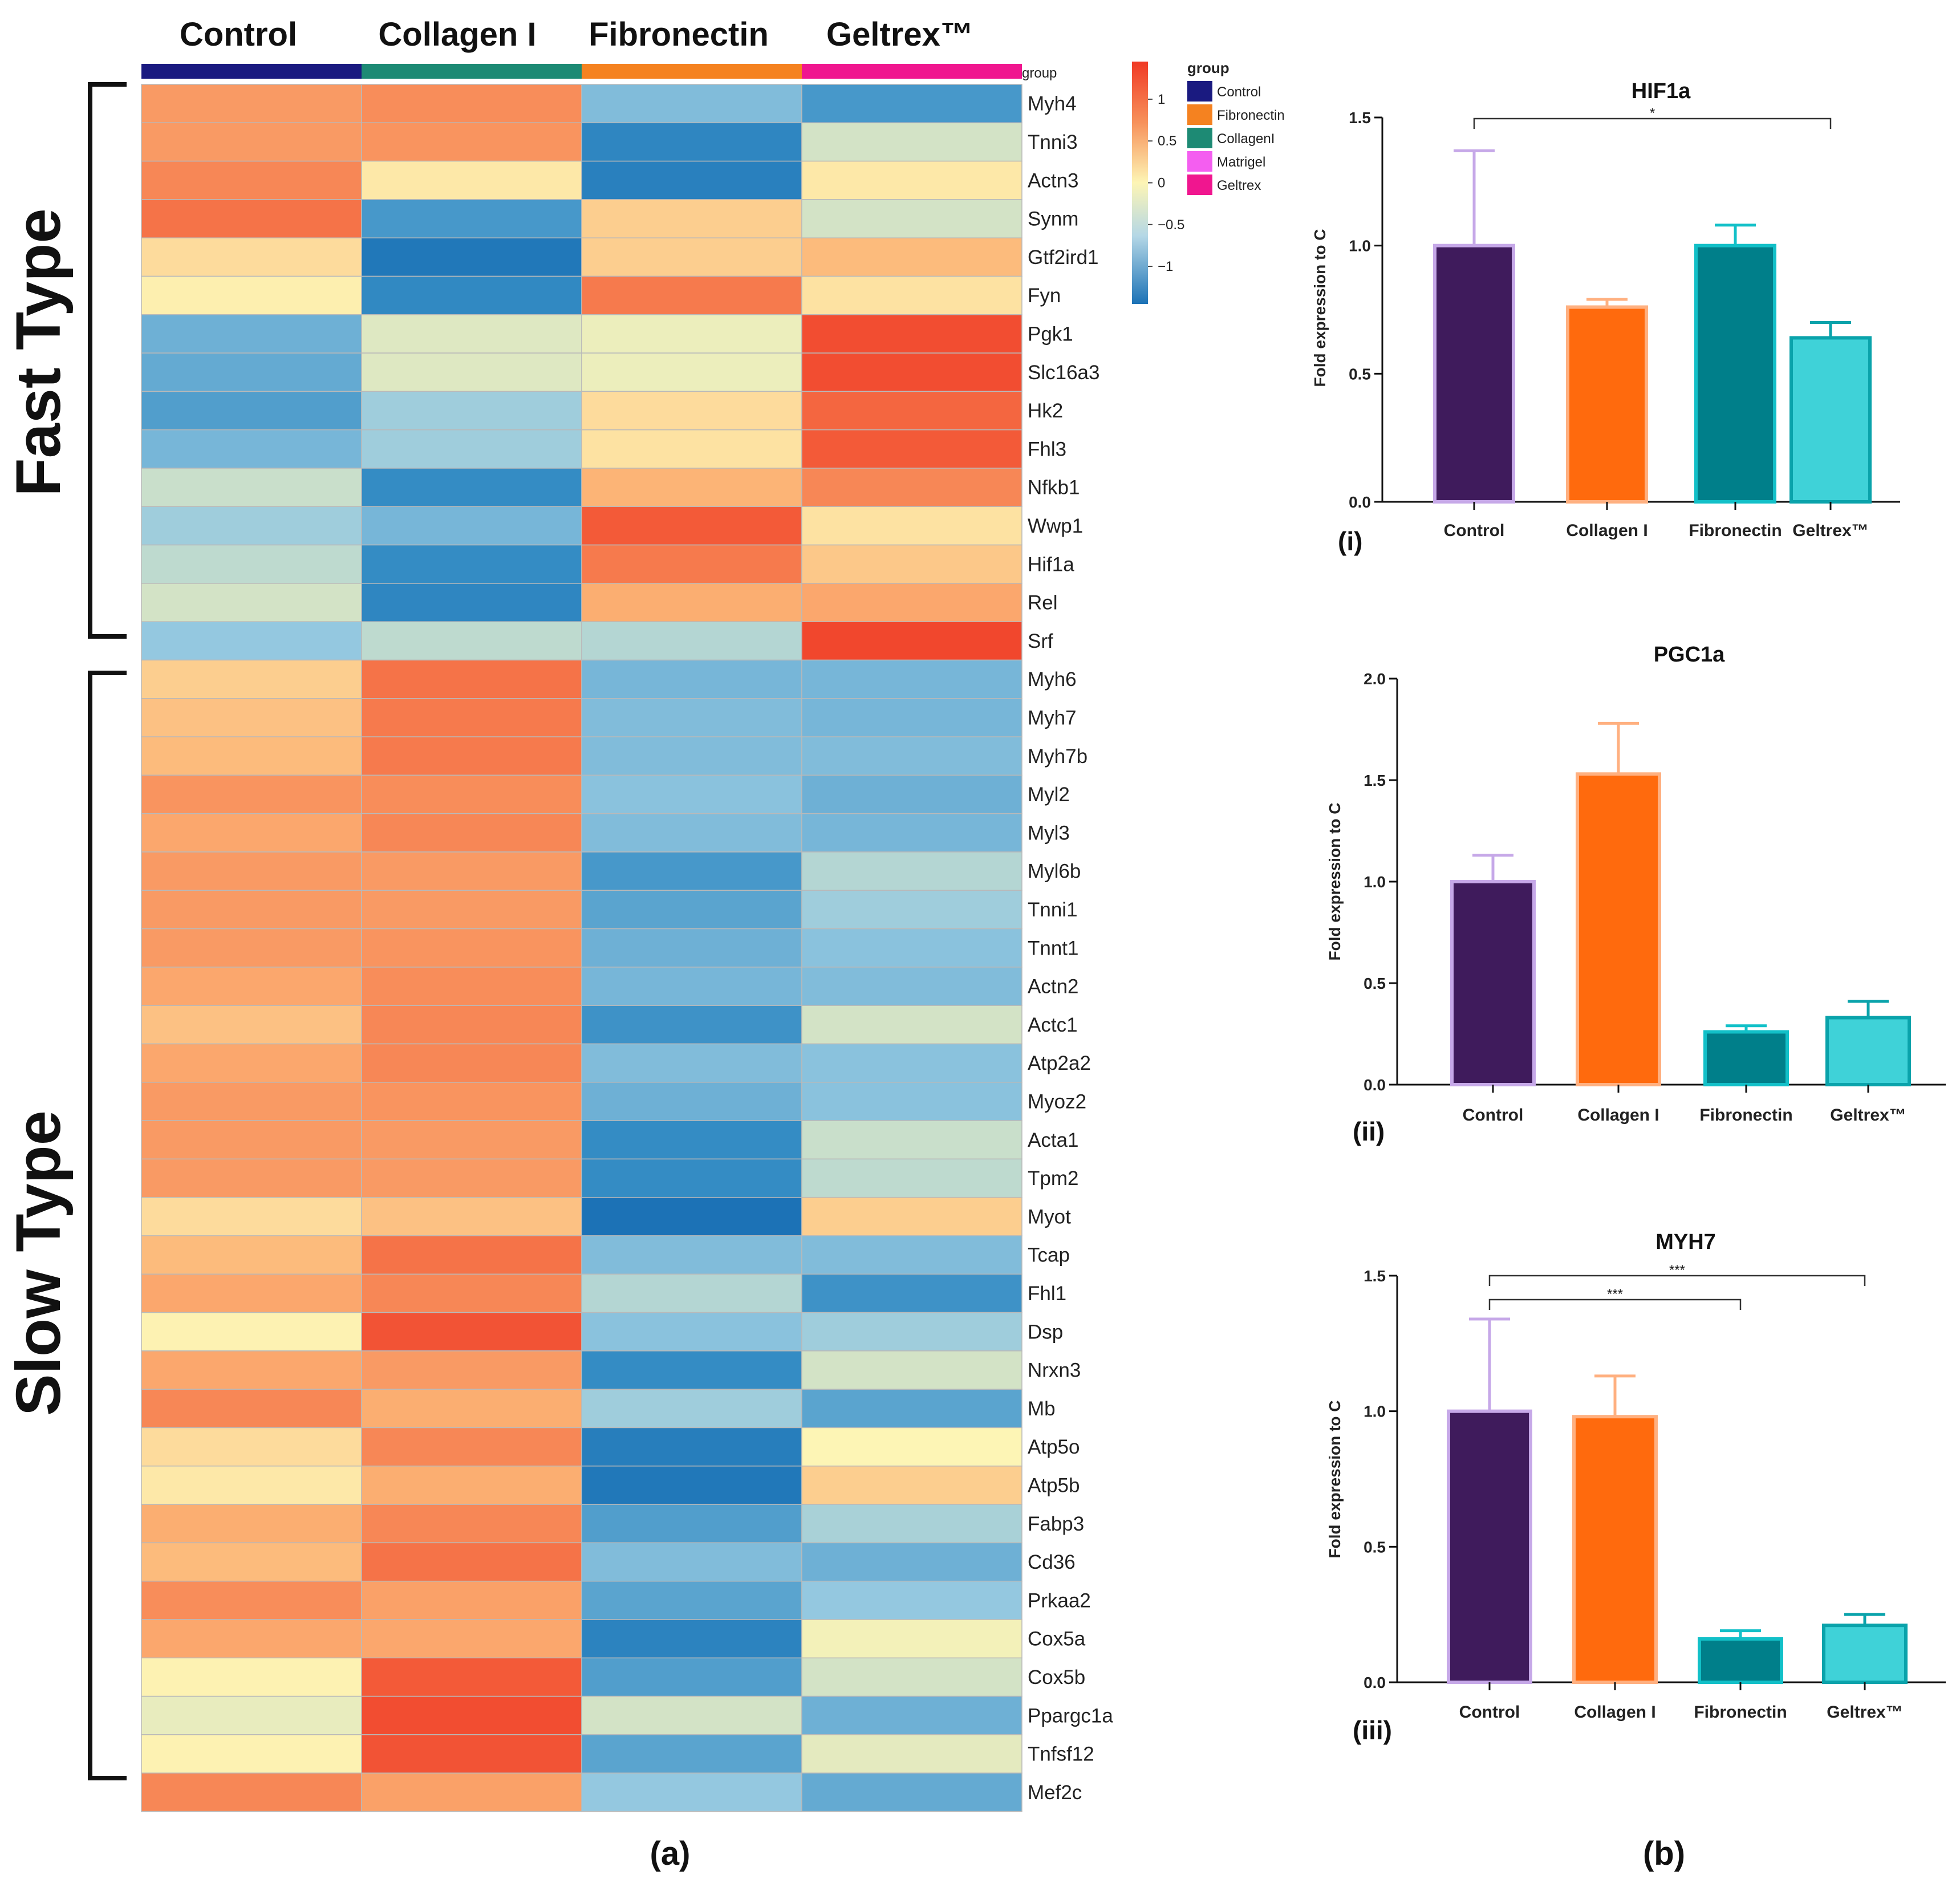 This screenshot has height=1891, width=1960. What do you see at coordinates (238, 34) in the screenshot?
I see `column-header-control: Control` at bounding box center [238, 34].